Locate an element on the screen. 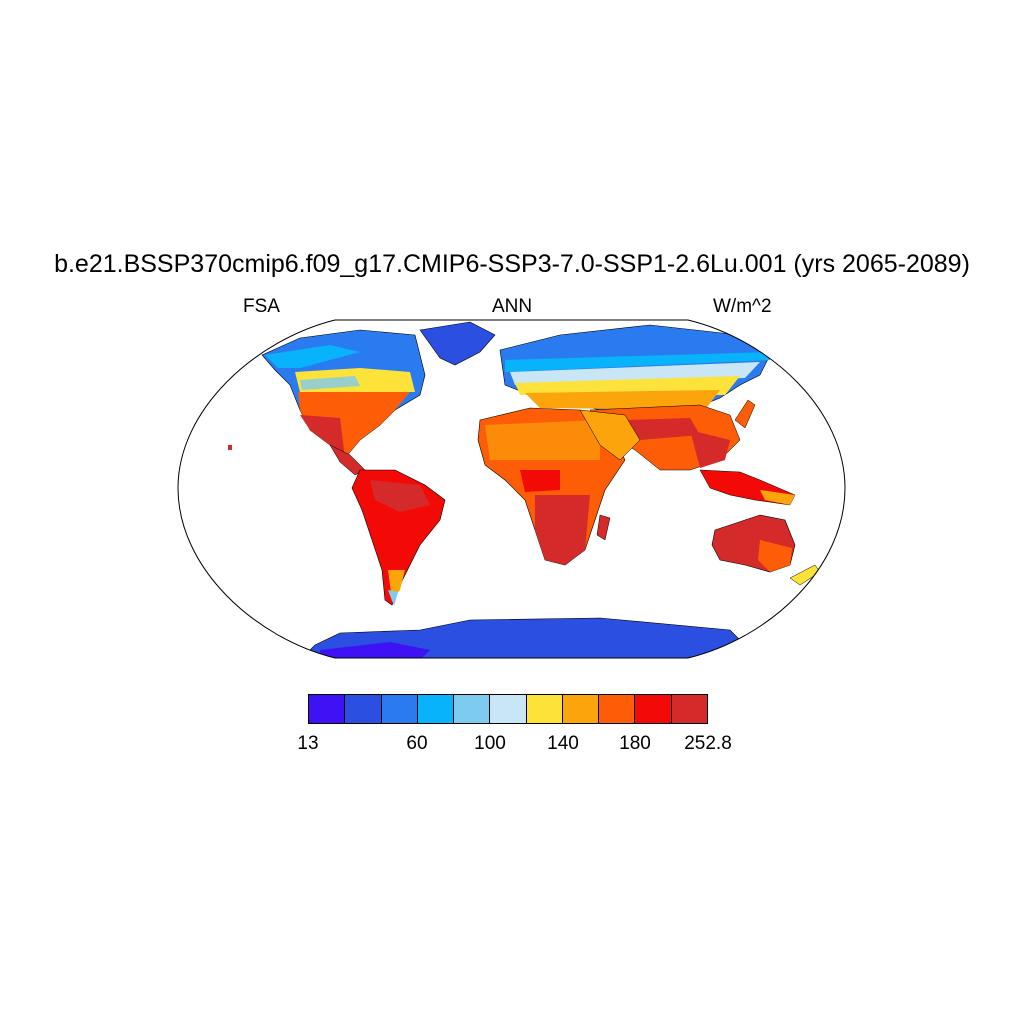 The height and width of the screenshot is (1024, 1024). new-zealand-region is located at coordinates (805, 575).